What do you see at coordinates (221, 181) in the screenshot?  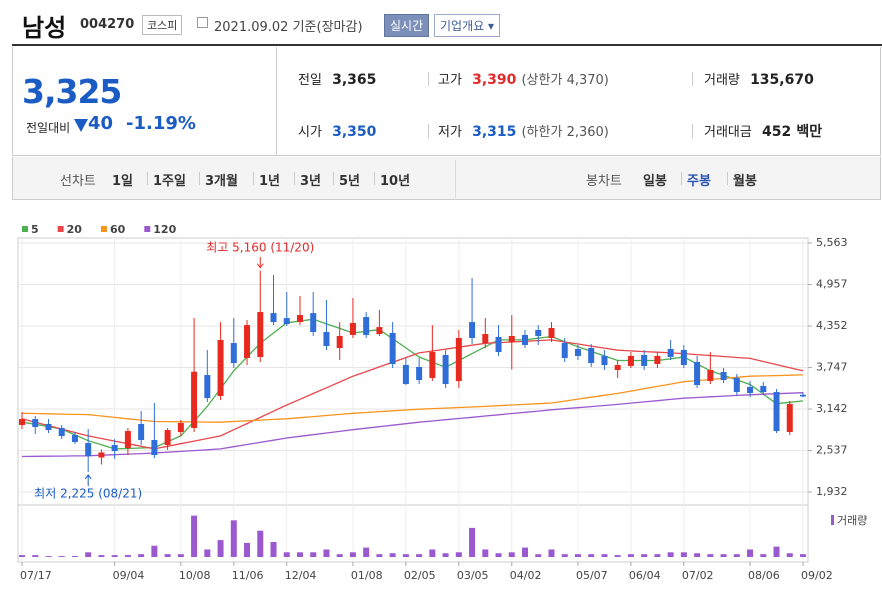 I see `period-tab: 3개월` at bounding box center [221, 181].